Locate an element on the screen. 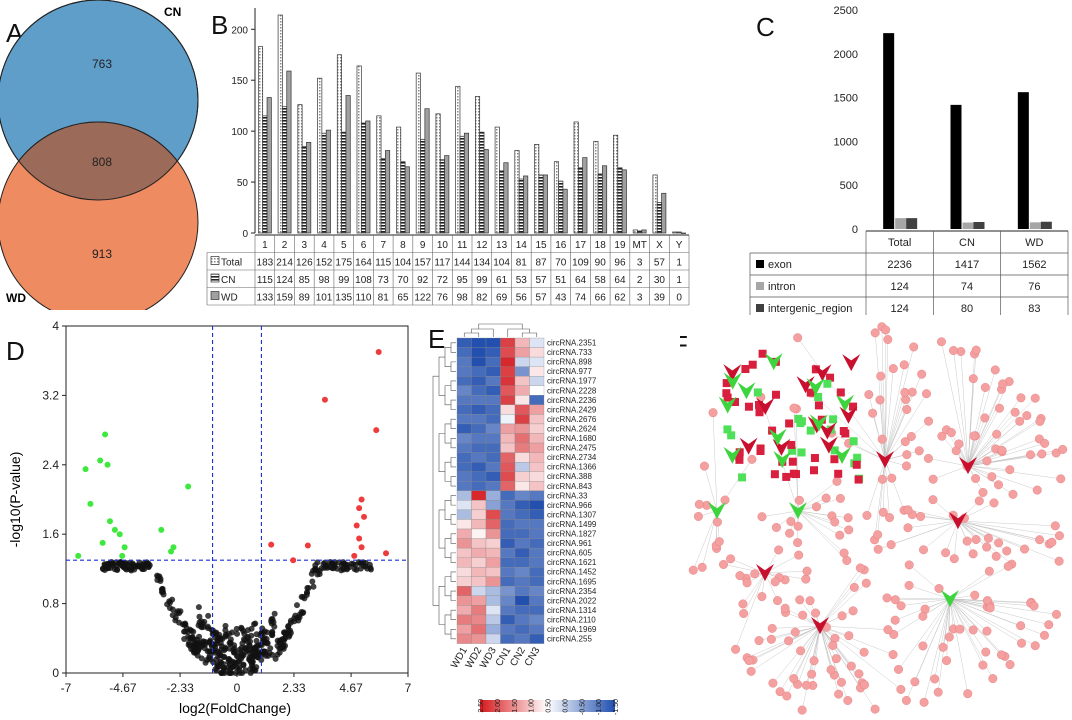 The height and width of the screenshot is (720, 1072). b-table-value: 157 is located at coordinates (422, 263).